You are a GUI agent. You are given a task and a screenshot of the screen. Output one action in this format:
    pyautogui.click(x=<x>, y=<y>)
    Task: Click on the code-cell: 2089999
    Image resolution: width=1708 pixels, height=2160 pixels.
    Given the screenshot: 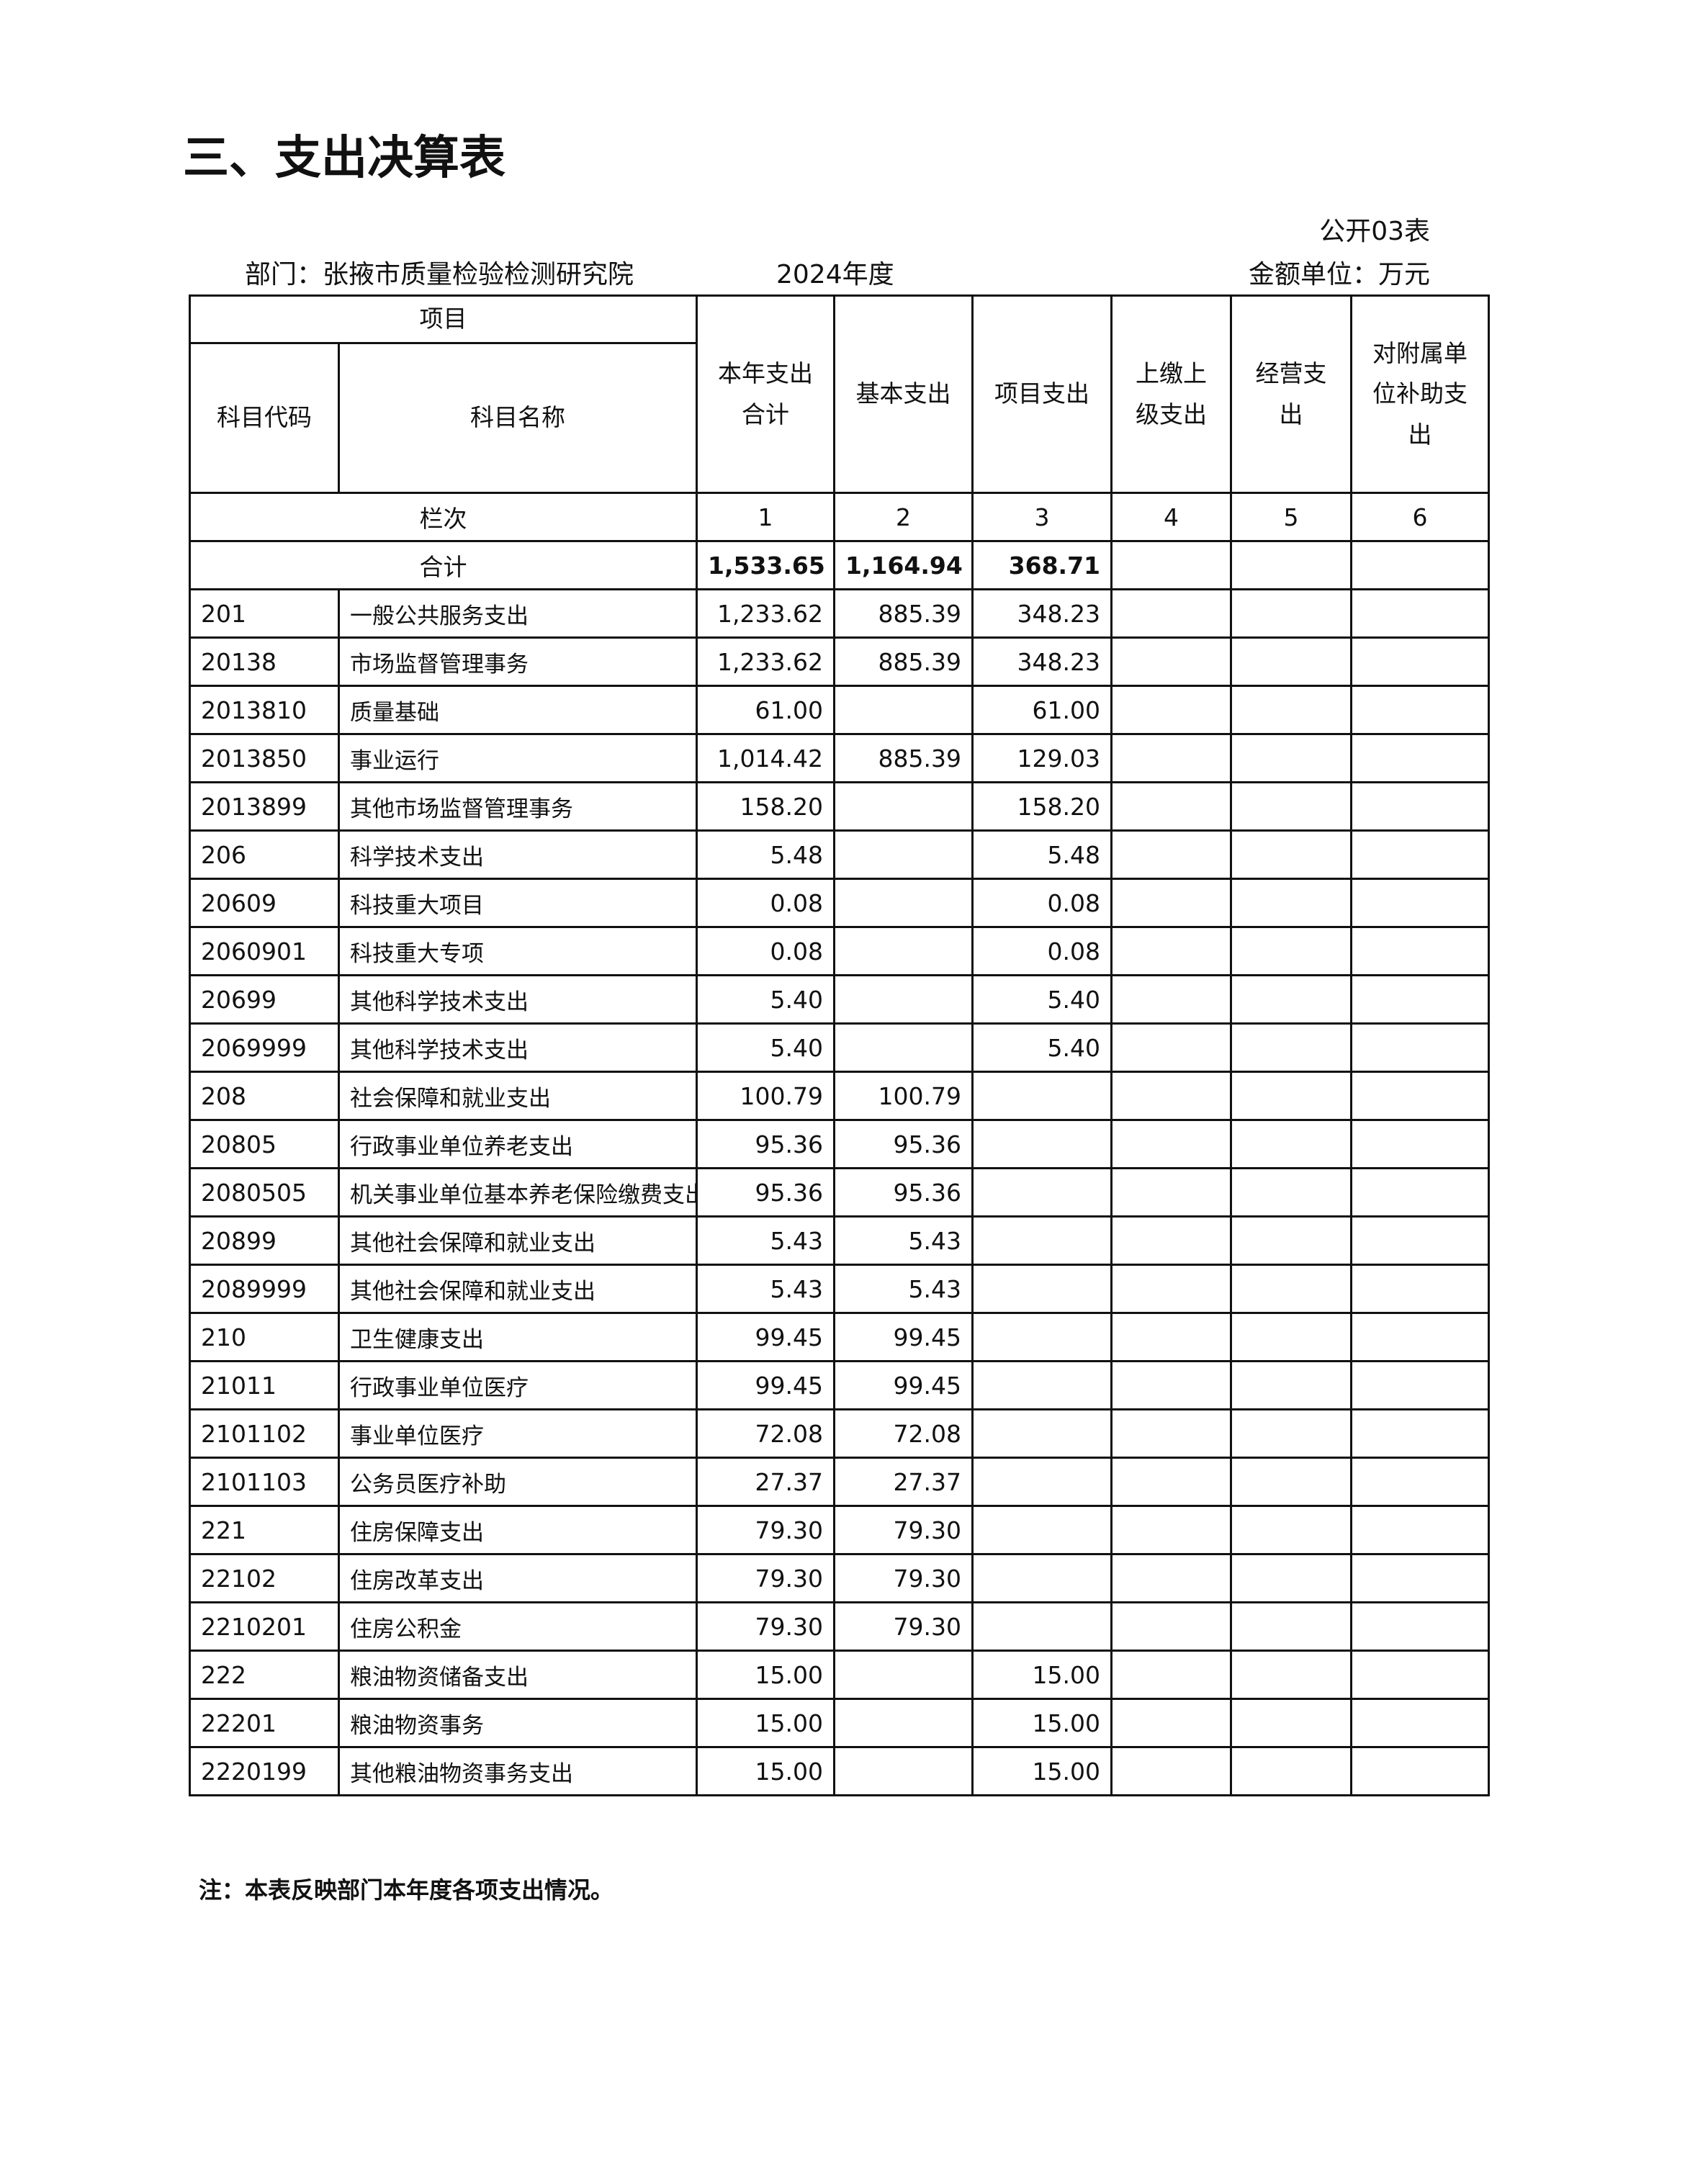 What is the action you would take?
    pyautogui.click(x=264, y=1289)
    